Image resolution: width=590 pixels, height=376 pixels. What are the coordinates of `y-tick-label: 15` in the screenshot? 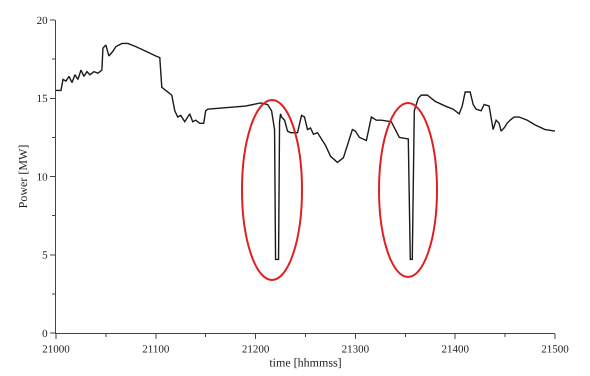 It's located at (42, 99).